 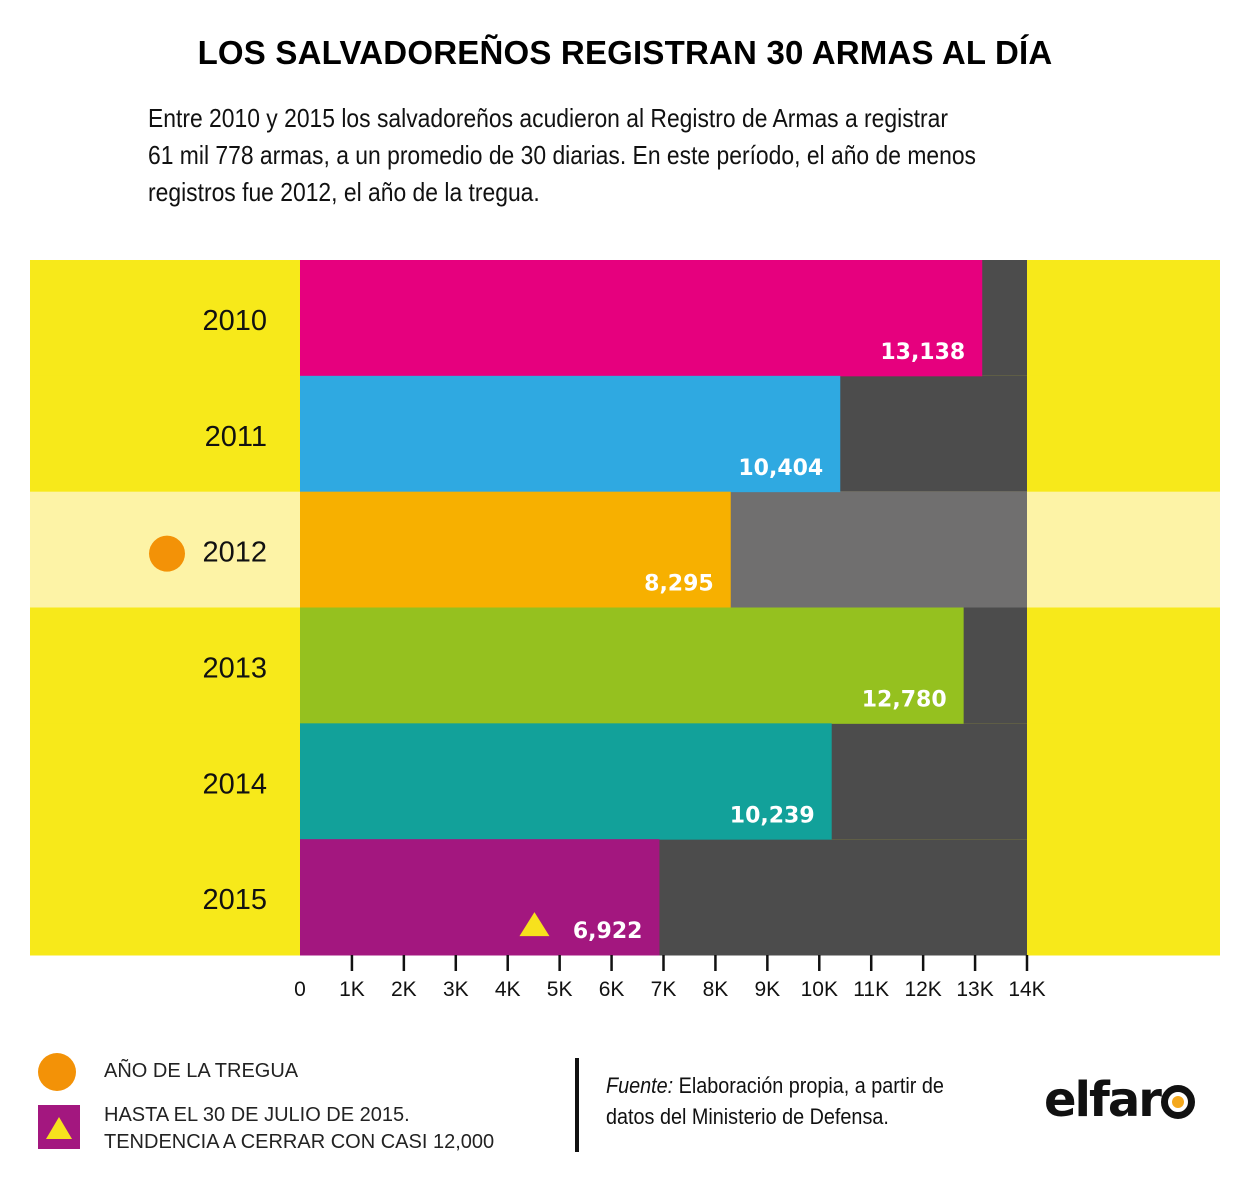 I want to click on legend-label: AÑO DE LA TREGUA, so click(x=201, y=1071).